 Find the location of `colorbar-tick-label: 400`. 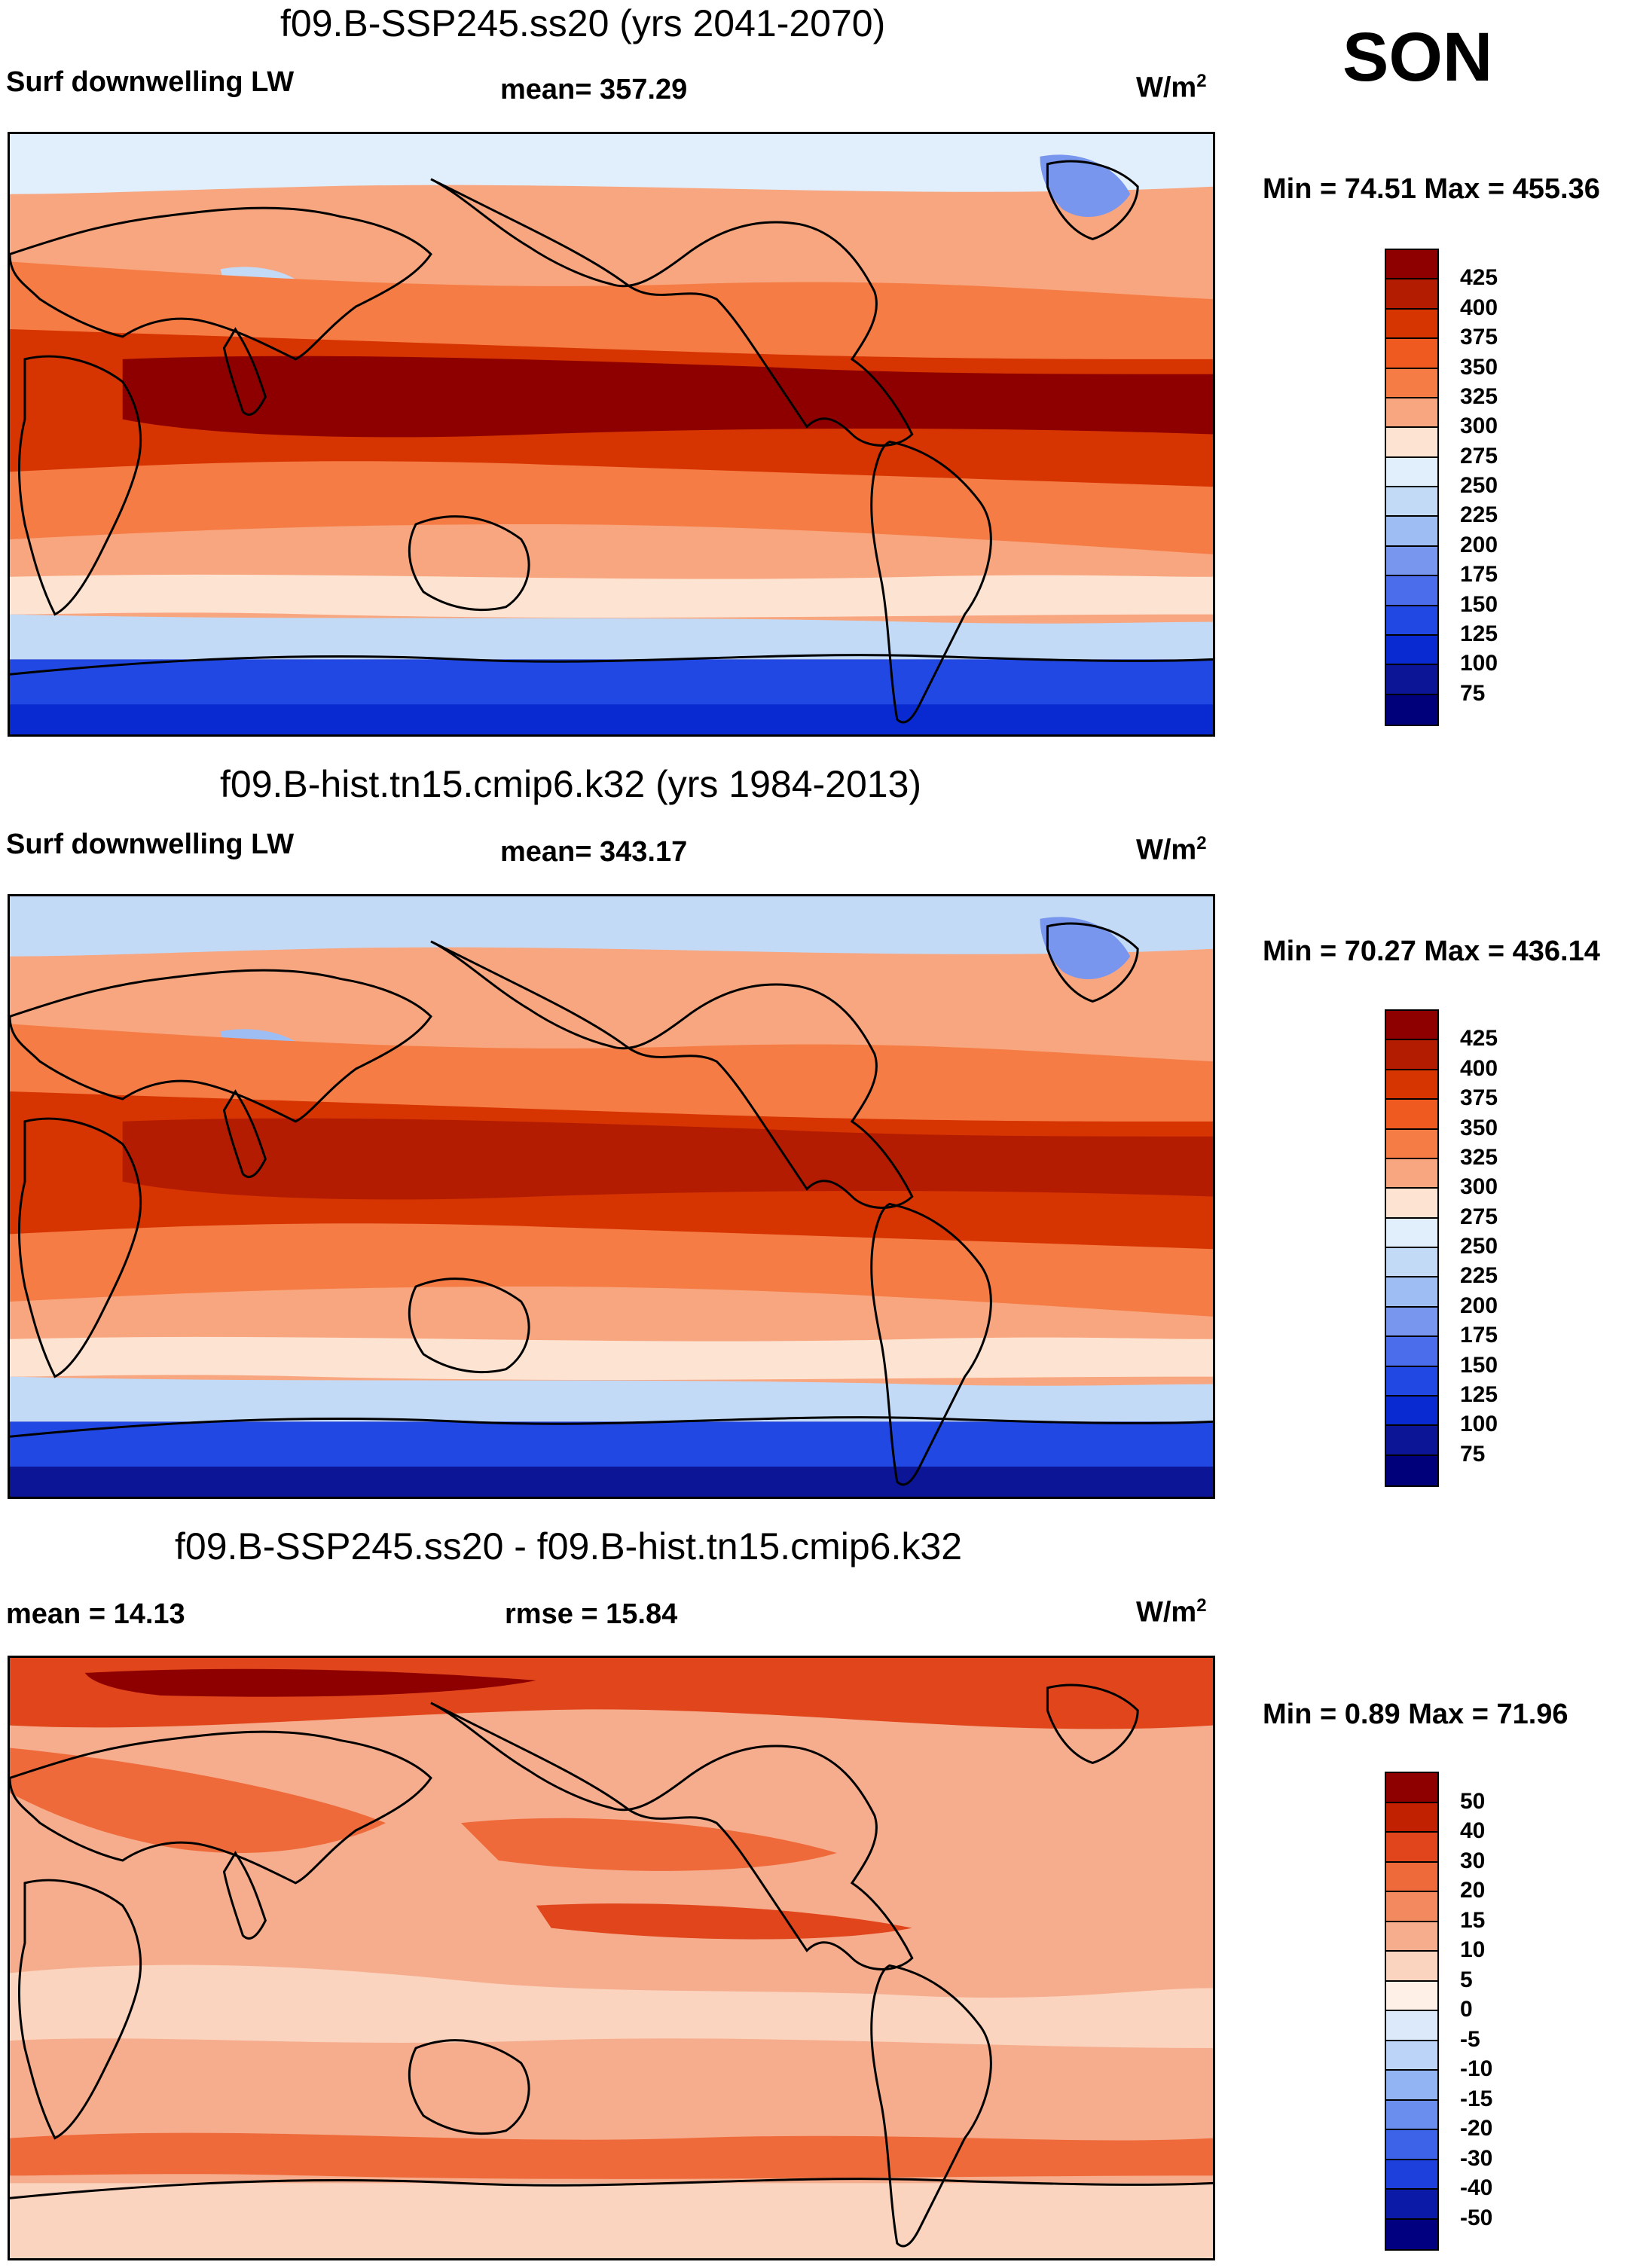

colorbar-tick-label: 400 is located at coordinates (1479, 1068).